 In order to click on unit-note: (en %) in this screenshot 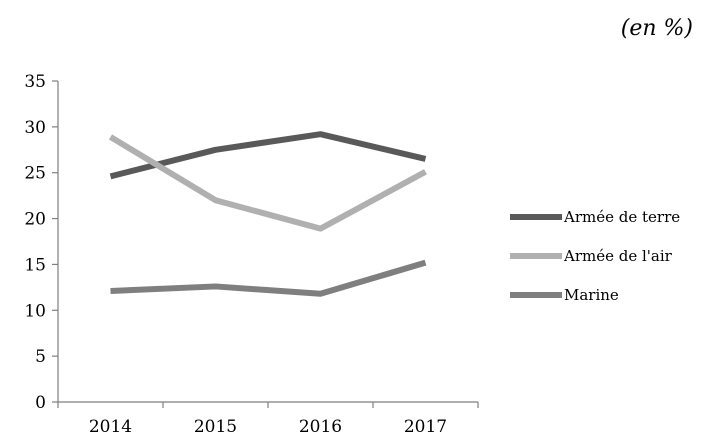, I will do `click(656, 28)`.